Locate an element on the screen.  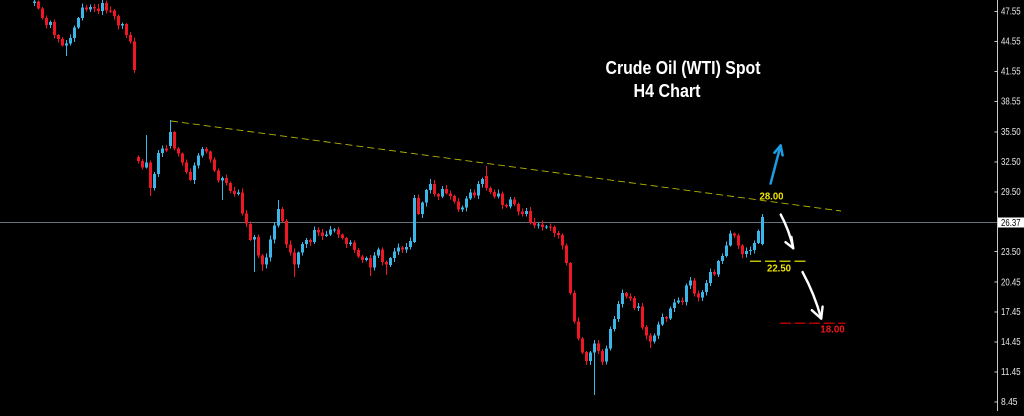
svg-text: 17.45 is located at coordinates (1011, 312).